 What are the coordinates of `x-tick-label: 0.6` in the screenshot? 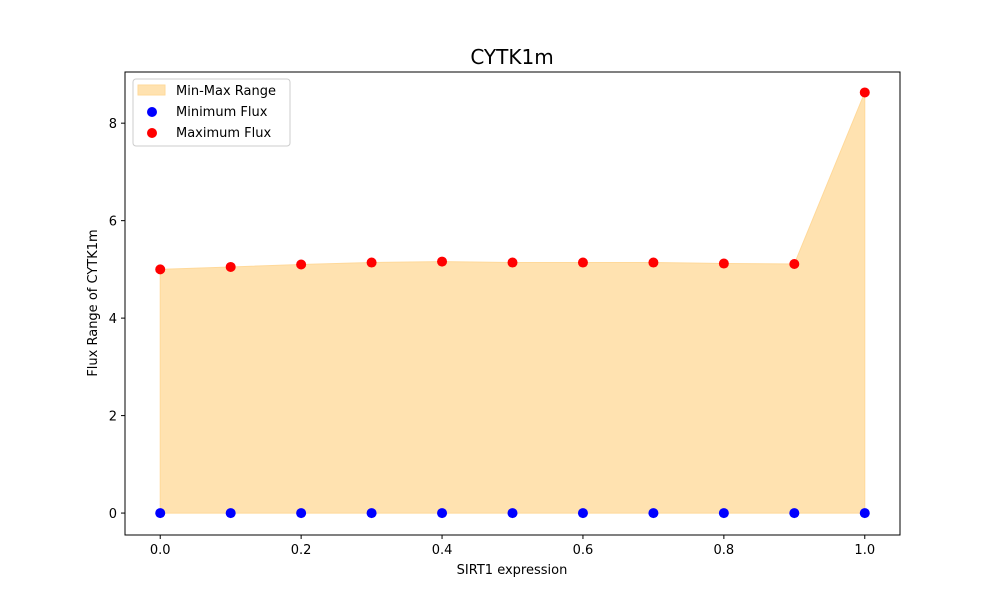 It's located at (583, 550).